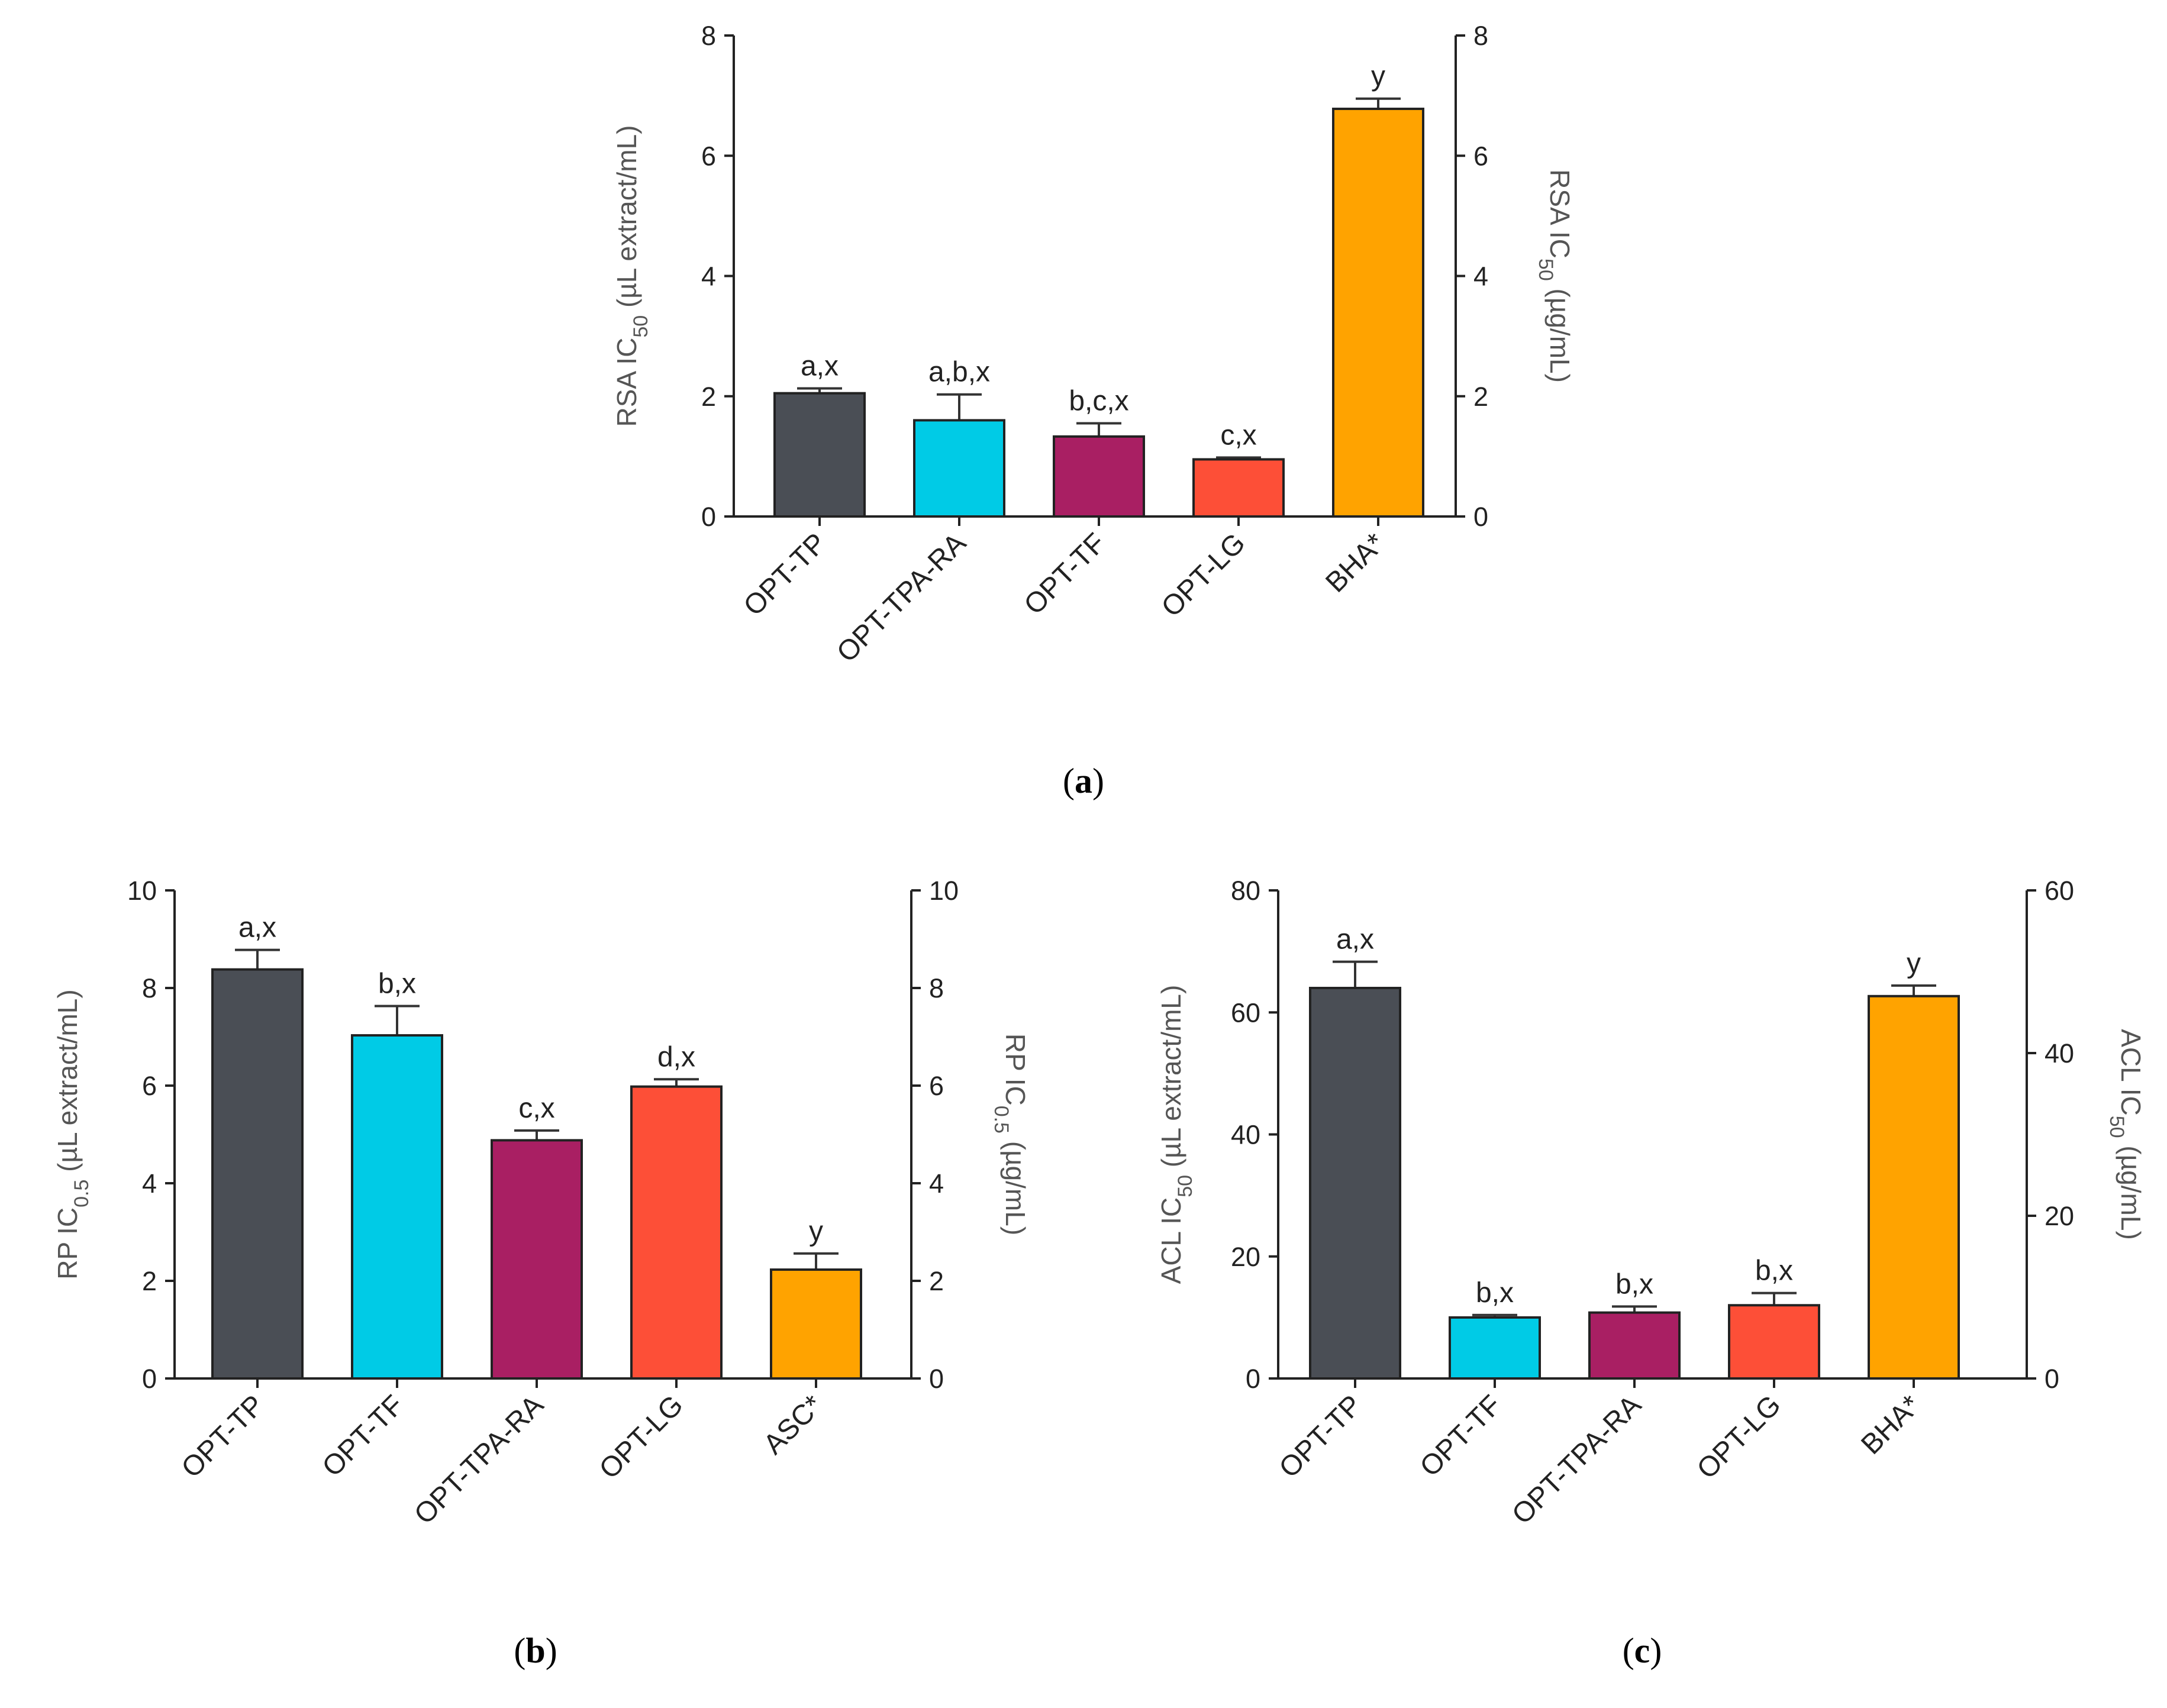  I want to click on right-axis-title: RSA IC50 (µg/mL), so click(1554, 276).